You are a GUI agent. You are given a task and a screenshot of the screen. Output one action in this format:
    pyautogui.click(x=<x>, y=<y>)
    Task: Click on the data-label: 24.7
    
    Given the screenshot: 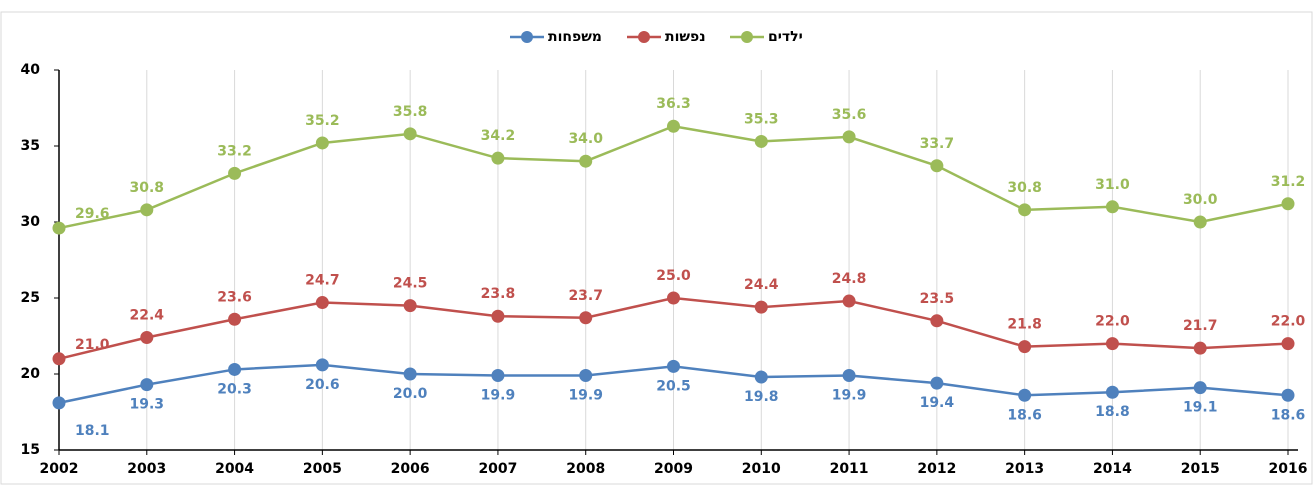 What is the action you would take?
    pyautogui.click(x=322, y=281)
    